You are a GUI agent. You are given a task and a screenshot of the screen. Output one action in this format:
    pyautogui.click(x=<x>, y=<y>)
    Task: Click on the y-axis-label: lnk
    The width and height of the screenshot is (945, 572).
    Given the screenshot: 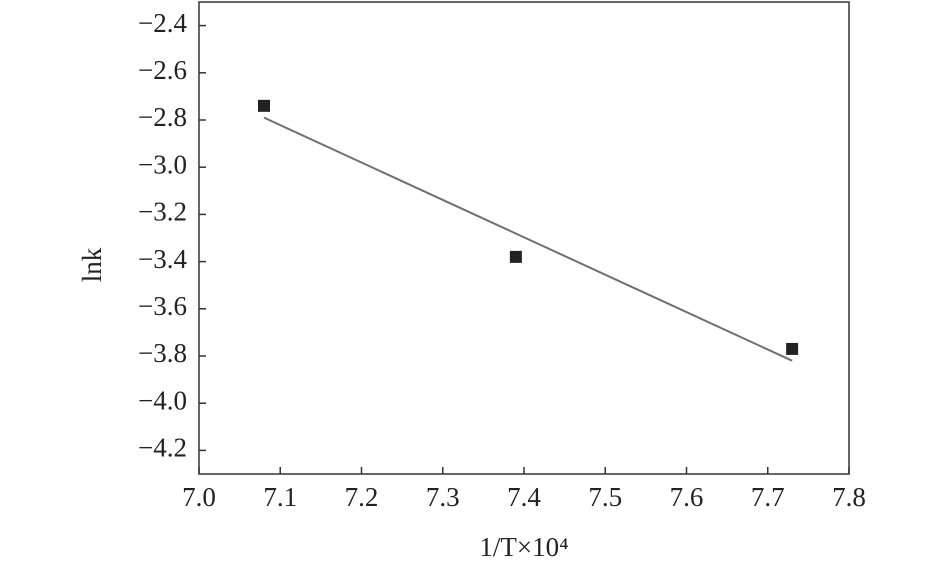 What is the action you would take?
    pyautogui.click(x=92, y=264)
    